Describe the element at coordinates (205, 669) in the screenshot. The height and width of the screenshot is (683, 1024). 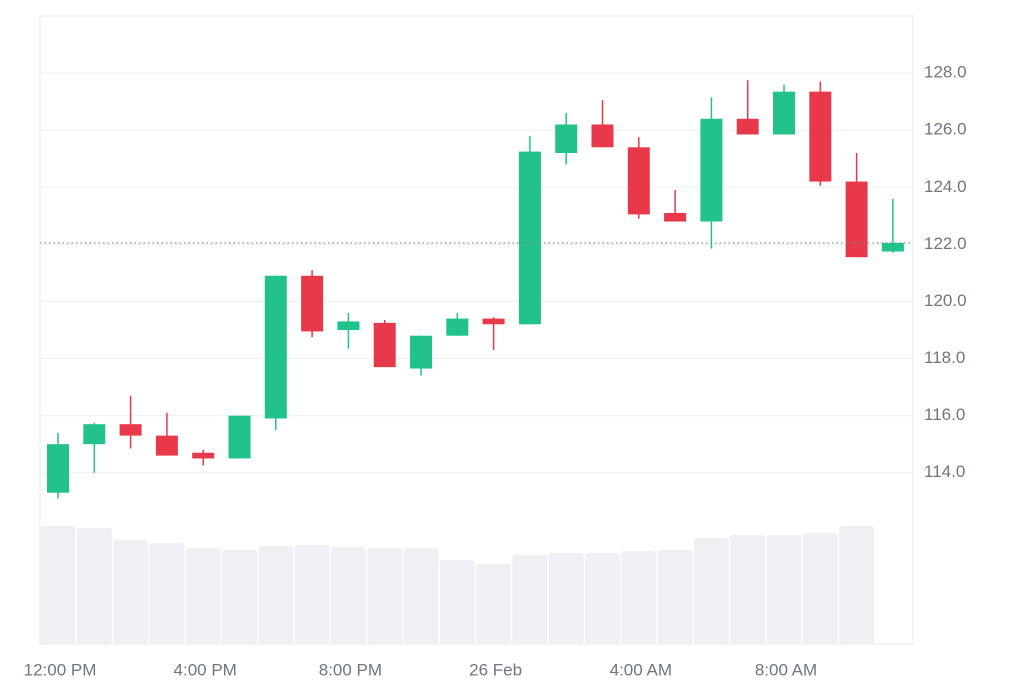
I see `x-tick-label: 4:00 PM` at that location.